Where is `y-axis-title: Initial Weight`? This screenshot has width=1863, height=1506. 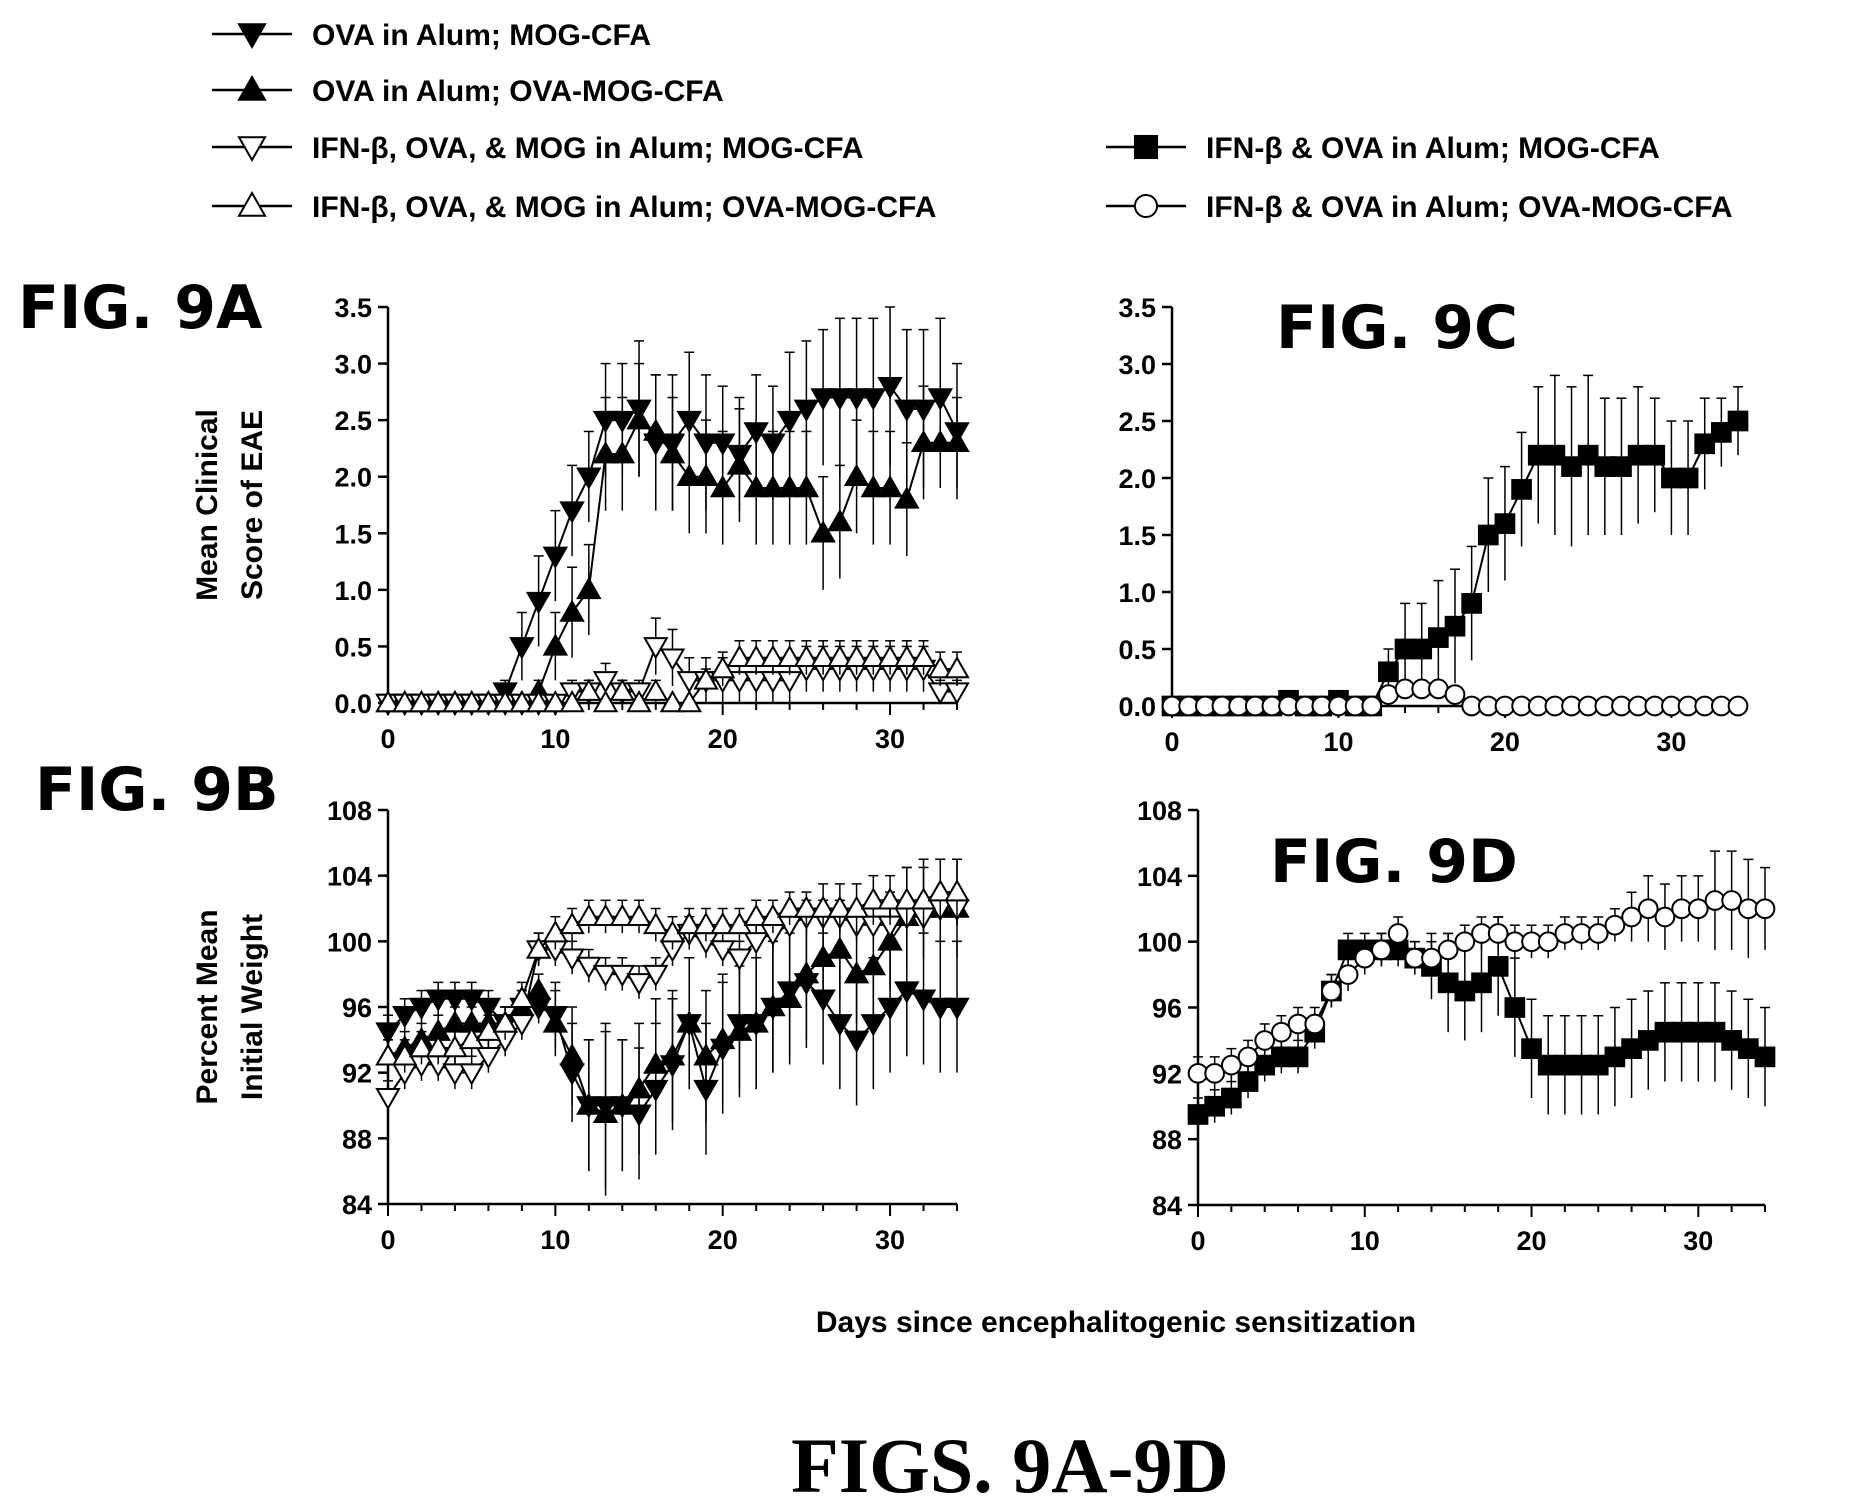
y-axis-title: Initial Weight is located at coordinates (252, 1007).